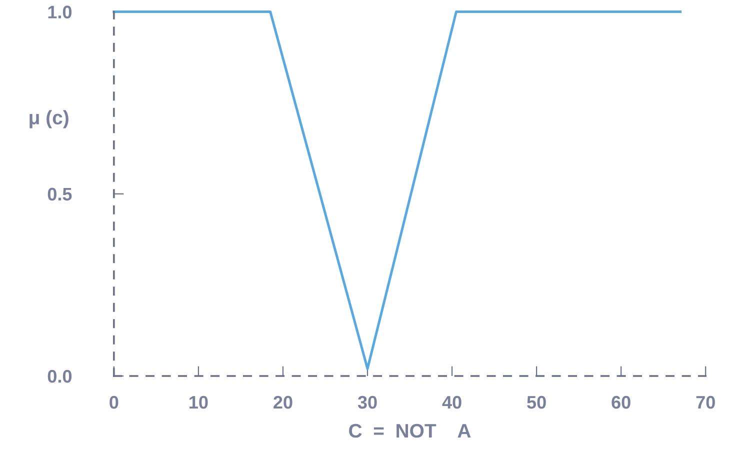 Image resolution: width=735 pixels, height=470 pixels. I want to click on x-axis-title: C = NOT A, so click(410, 431).